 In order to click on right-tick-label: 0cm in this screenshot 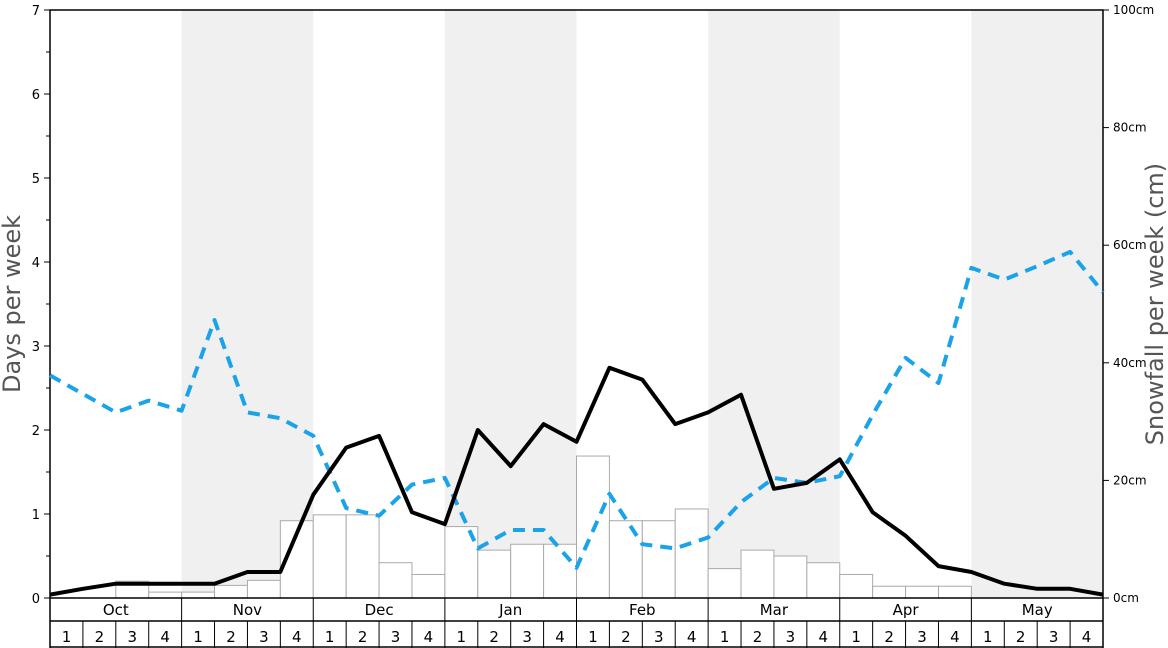, I will do `click(1126, 598)`.